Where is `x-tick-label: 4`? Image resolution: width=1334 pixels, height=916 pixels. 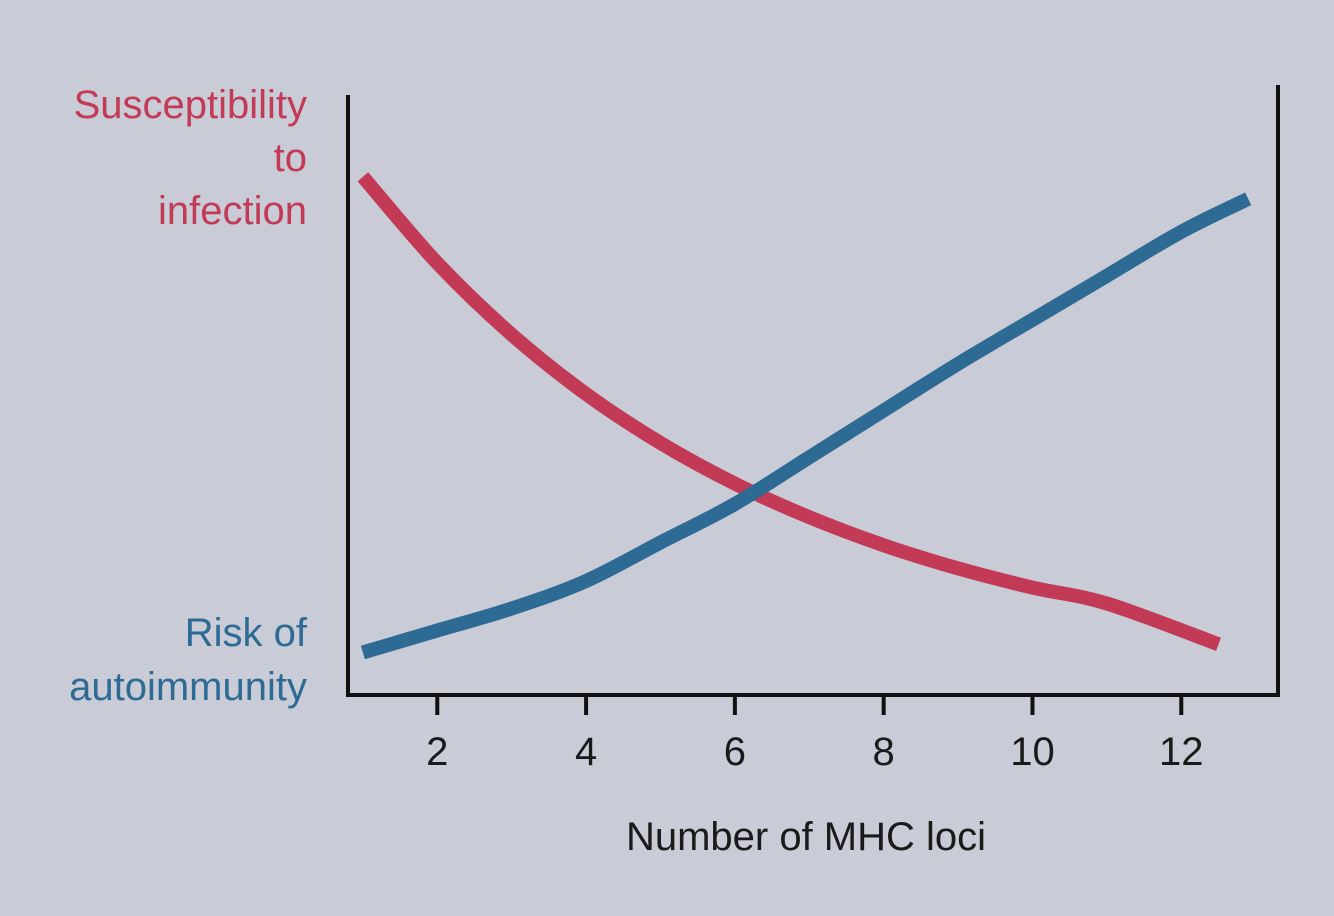
x-tick-label: 4 is located at coordinates (586, 752).